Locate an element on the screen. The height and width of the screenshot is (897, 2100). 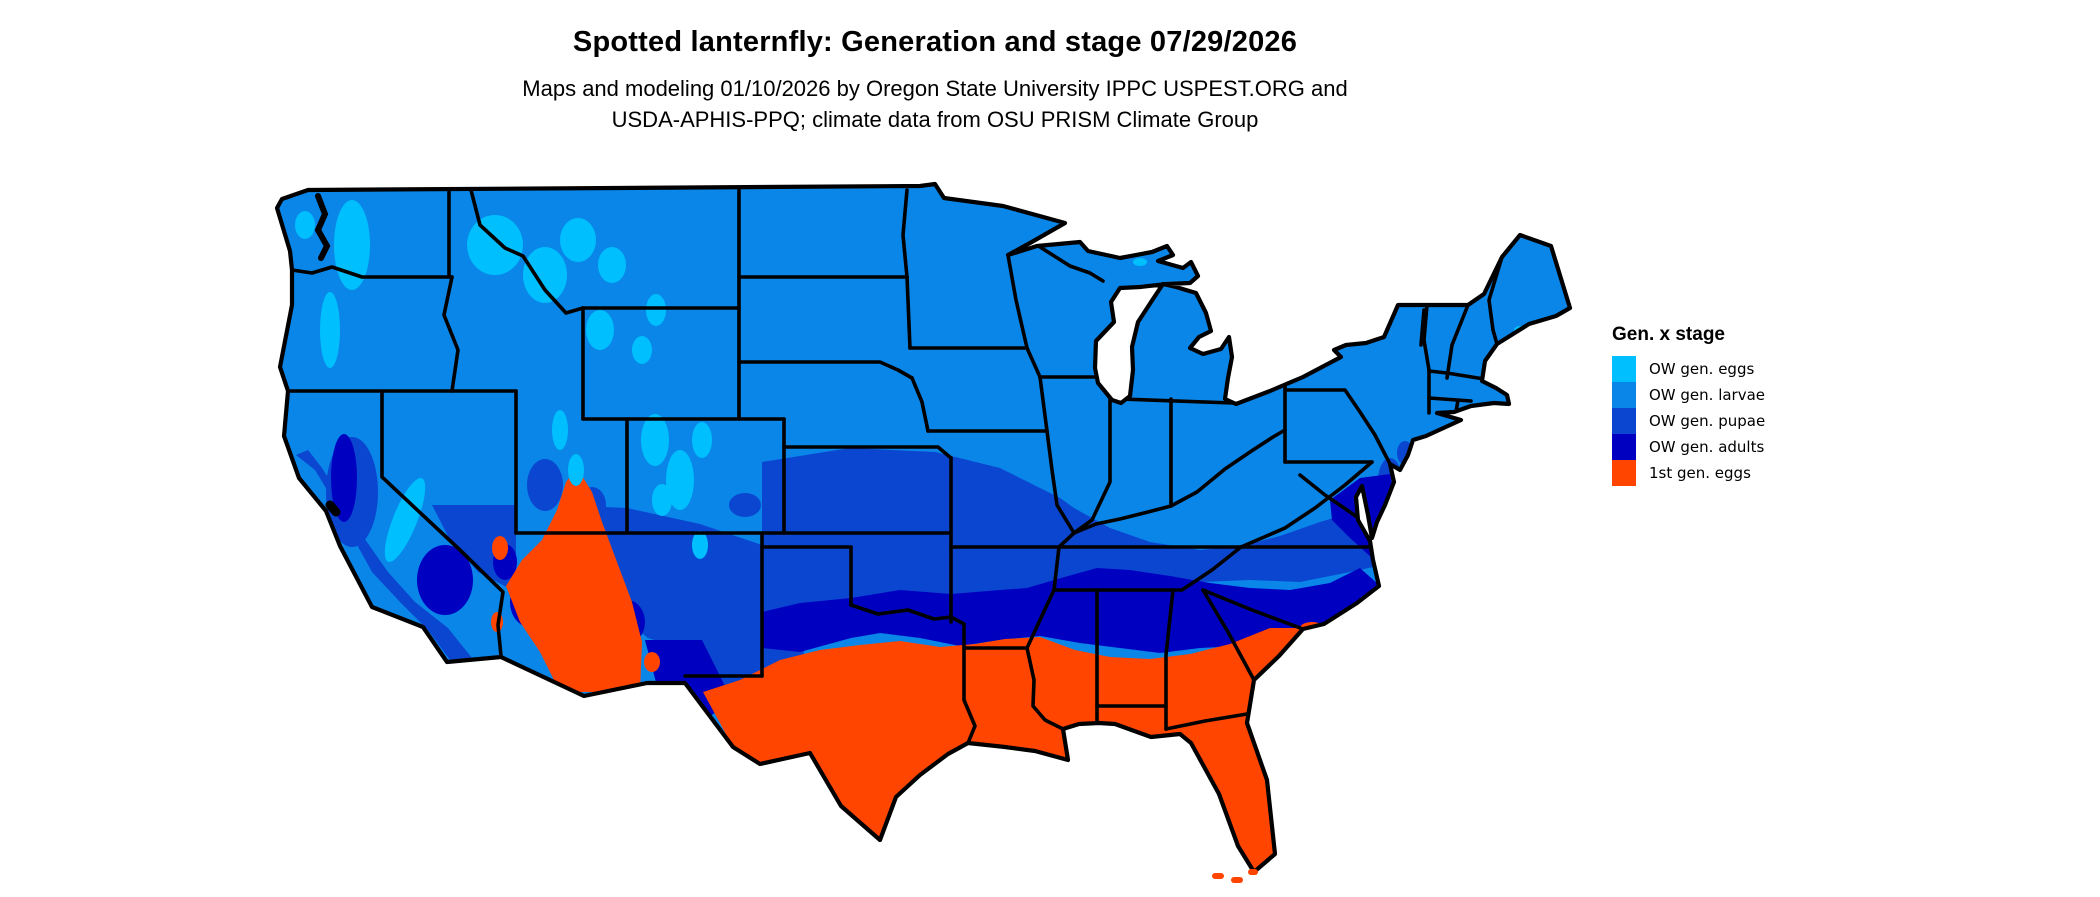
legend-swatch-ow-adults is located at coordinates (1624, 447).